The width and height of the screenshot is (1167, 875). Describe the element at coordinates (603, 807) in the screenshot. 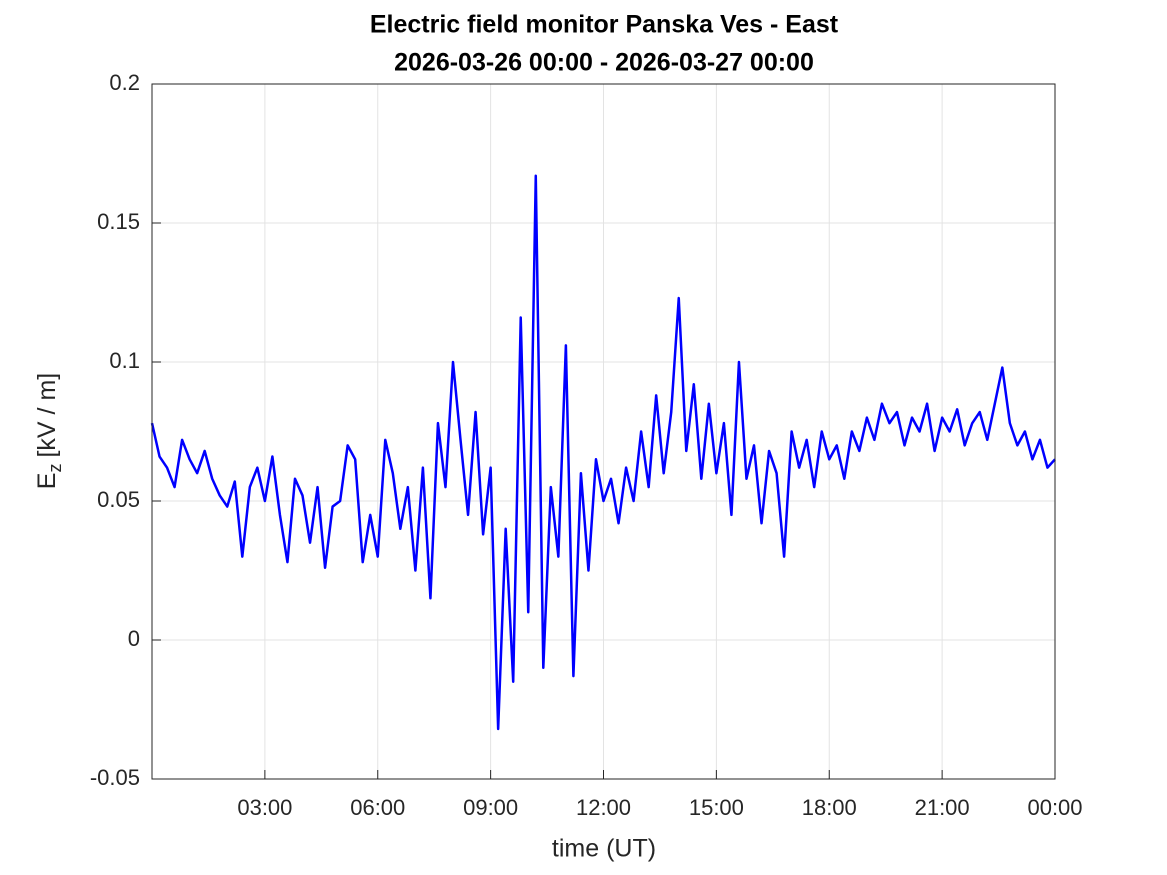

I see `x-tick-label: 12:00` at that location.